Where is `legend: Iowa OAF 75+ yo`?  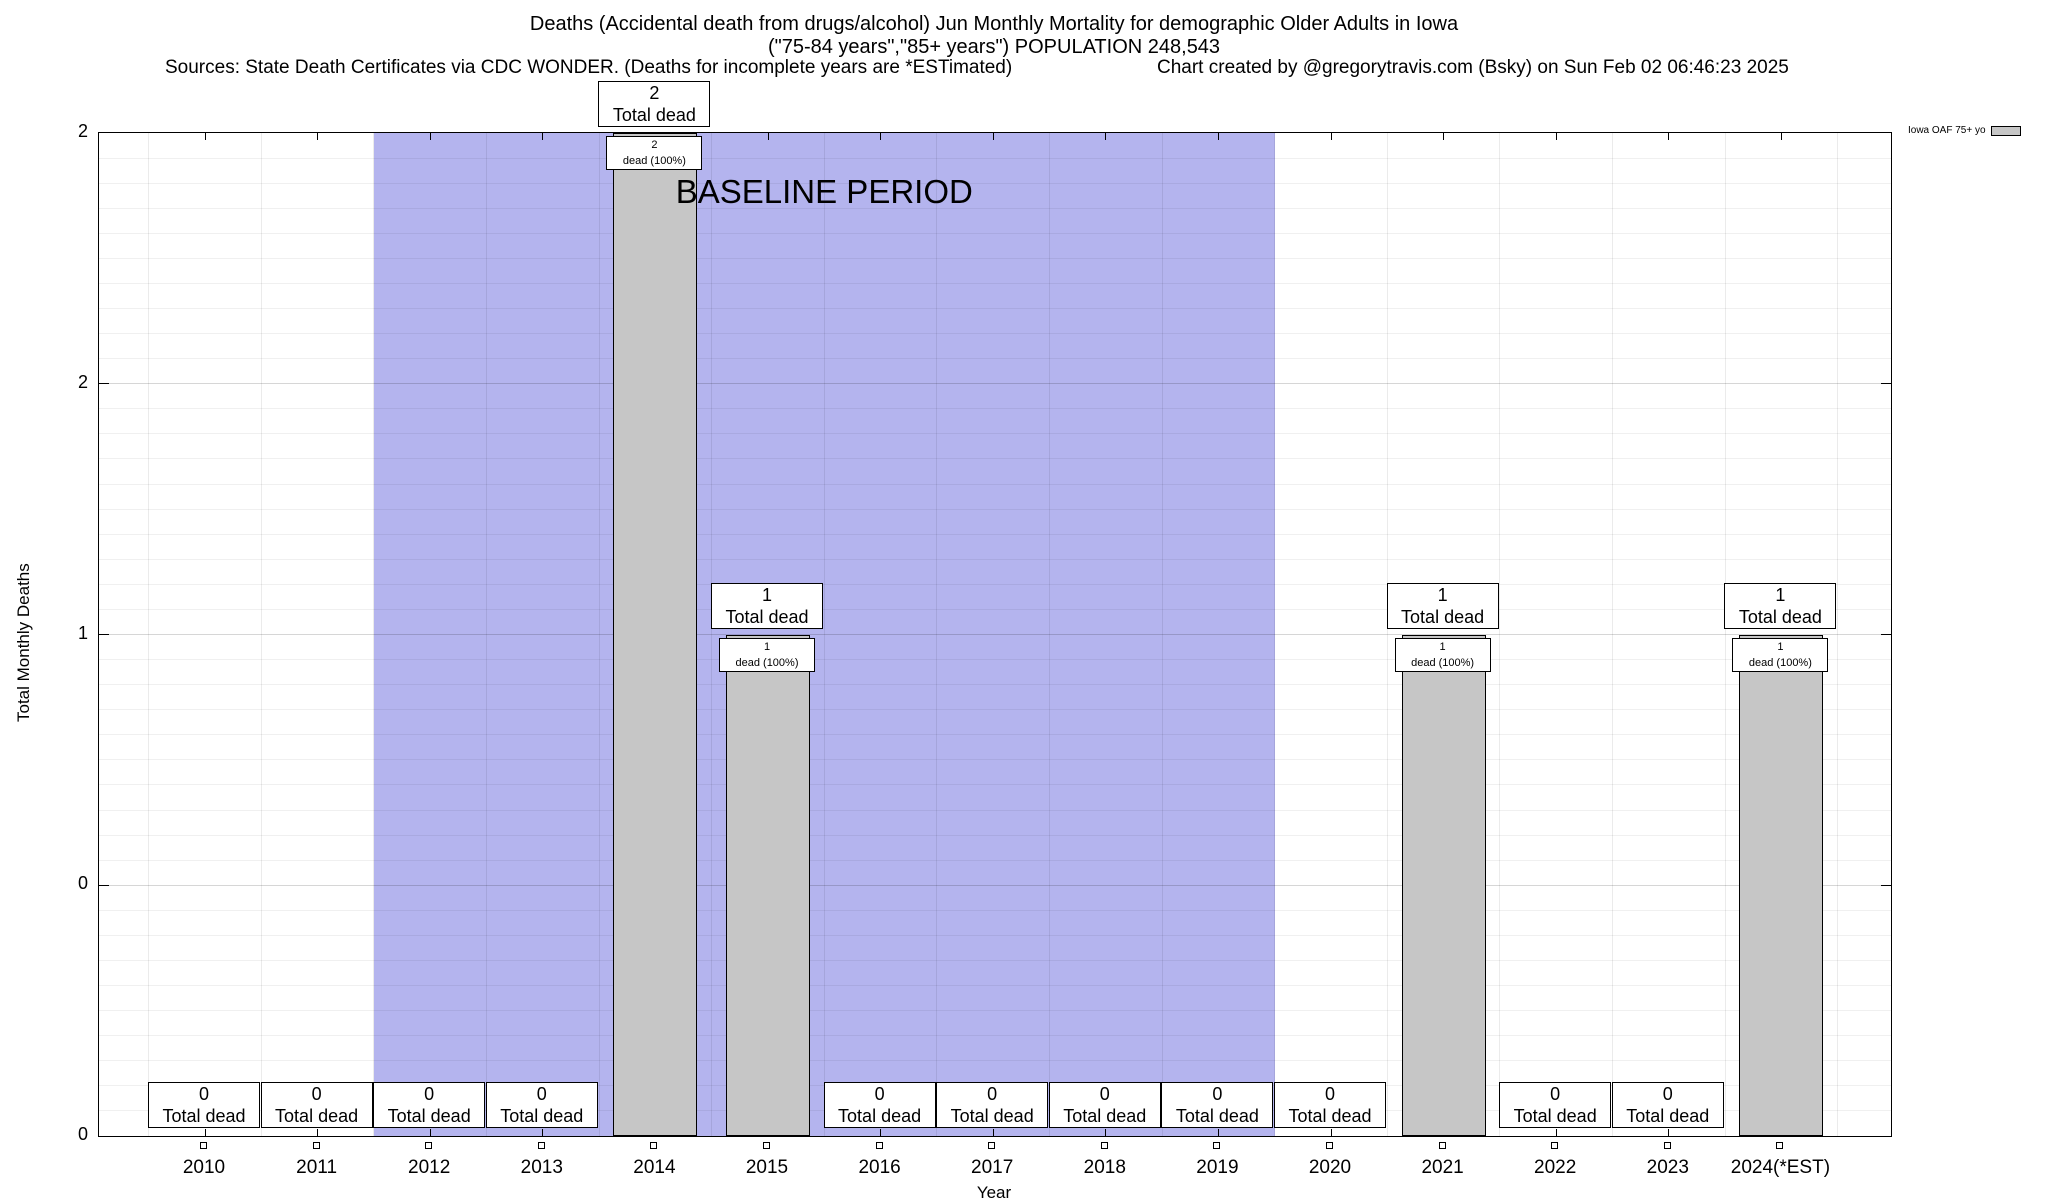 legend: Iowa OAF 75+ yo is located at coordinates (1964, 130).